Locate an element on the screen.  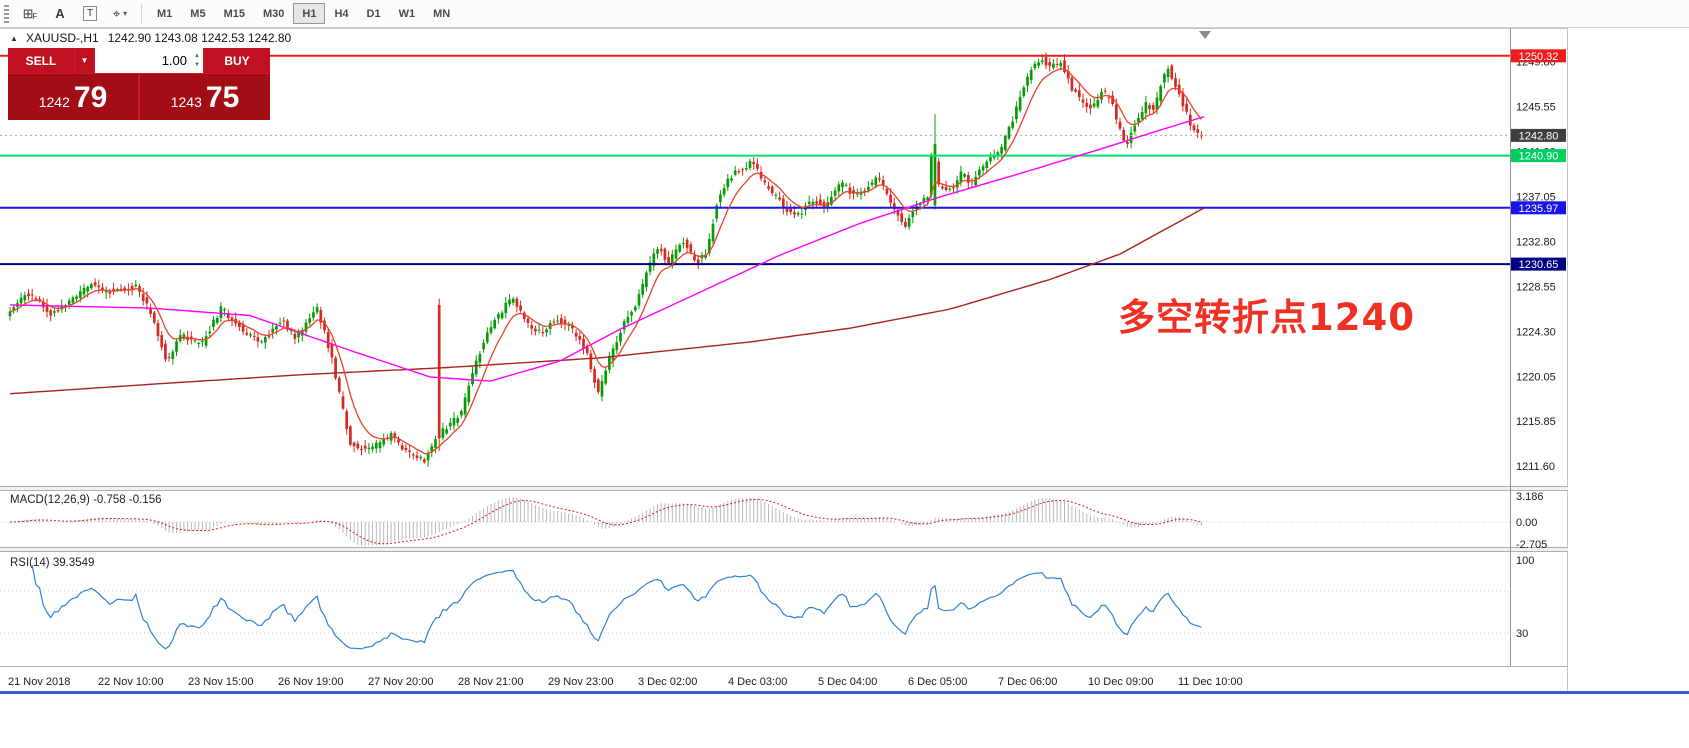
grid-icon: ⊞ is located at coordinates (28, 13).